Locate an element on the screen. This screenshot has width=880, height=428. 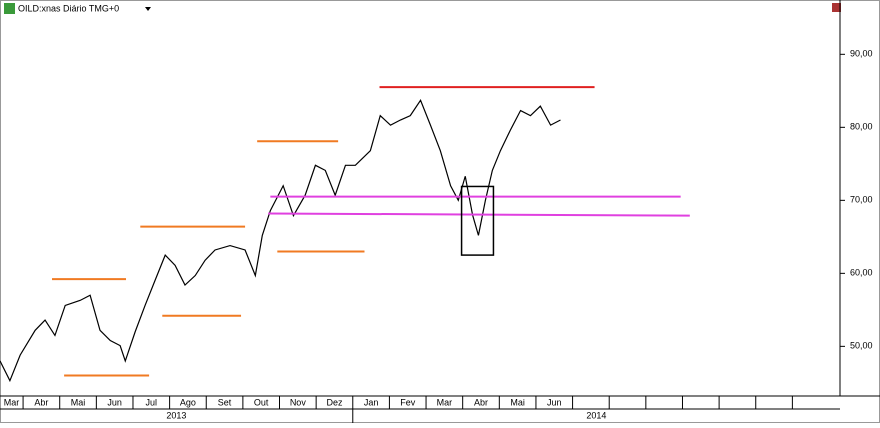
y-tick-label: 50,00 is located at coordinates (861, 346).